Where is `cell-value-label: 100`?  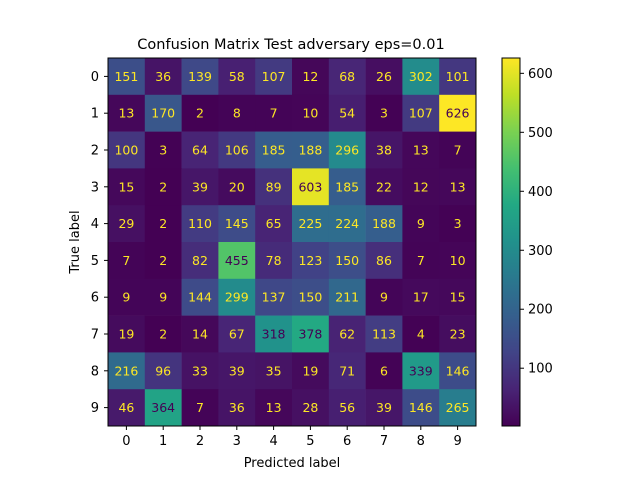 cell-value-label: 100 is located at coordinates (126, 150).